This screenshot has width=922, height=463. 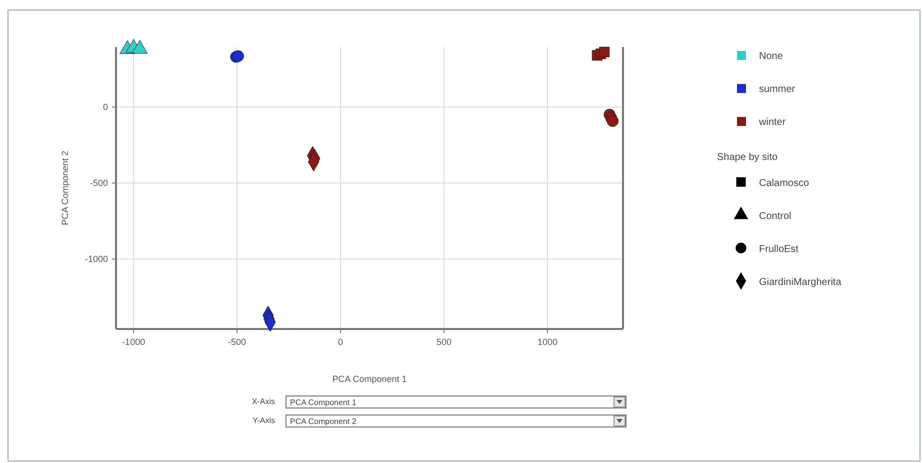 I want to click on text: X-Axis, so click(x=263, y=401).